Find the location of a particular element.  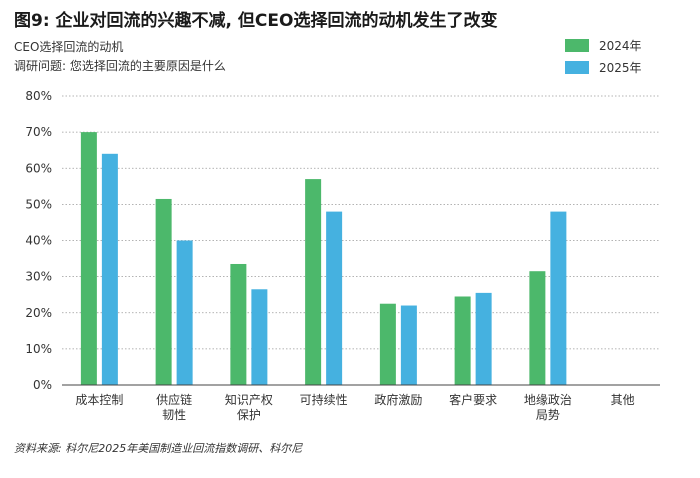

legend-swatch-2024 is located at coordinates (577, 45).